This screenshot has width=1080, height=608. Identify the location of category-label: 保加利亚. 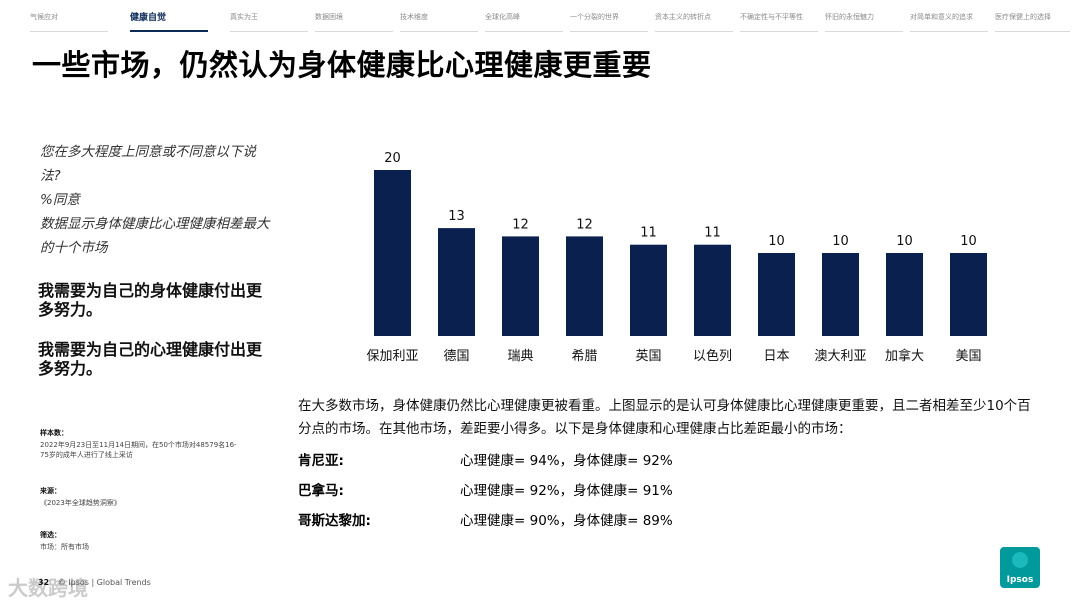
(392, 356).